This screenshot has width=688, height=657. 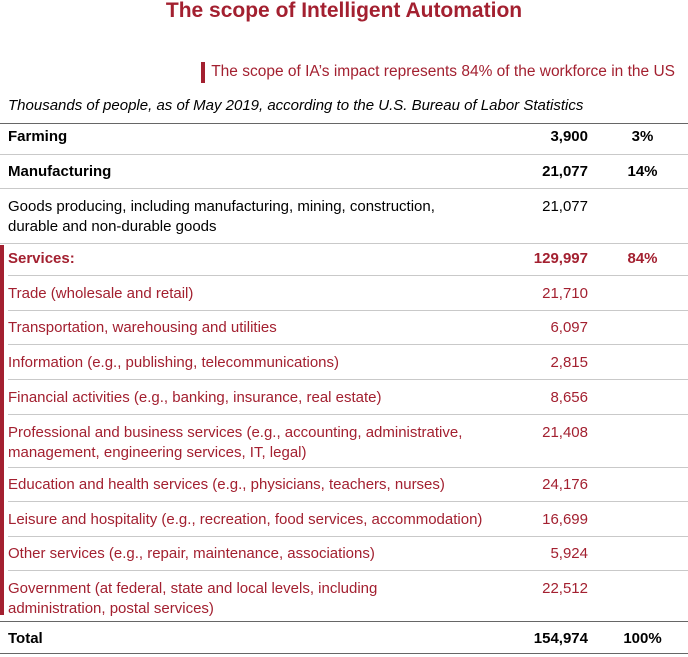 I want to click on row-label-line2: durable and non-durable goods, so click(x=112, y=226).